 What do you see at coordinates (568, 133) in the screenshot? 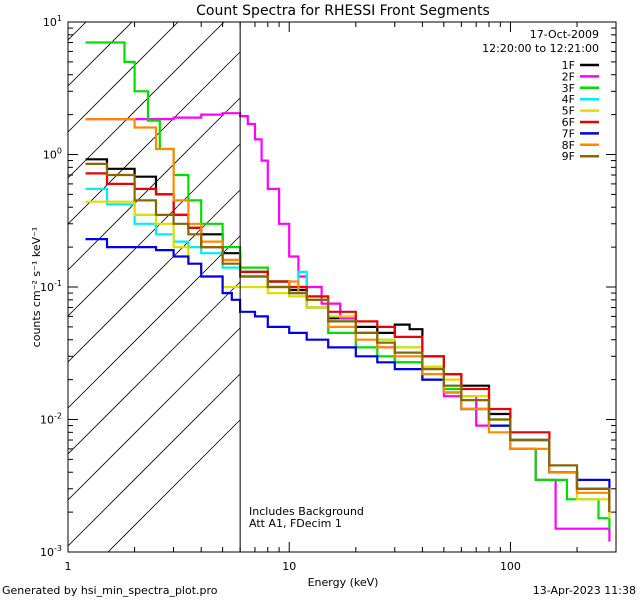
I see `legend-label-7F: 7F` at bounding box center [568, 133].